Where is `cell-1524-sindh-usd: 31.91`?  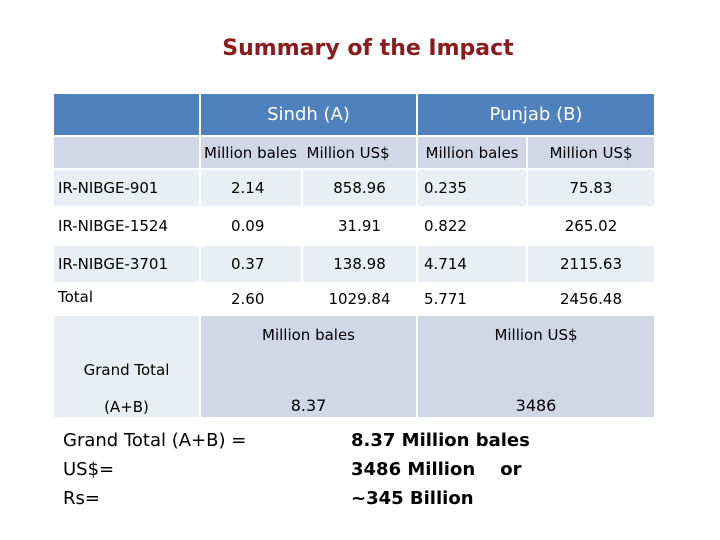
cell-1524-sindh-usd: 31.91 is located at coordinates (359, 226).